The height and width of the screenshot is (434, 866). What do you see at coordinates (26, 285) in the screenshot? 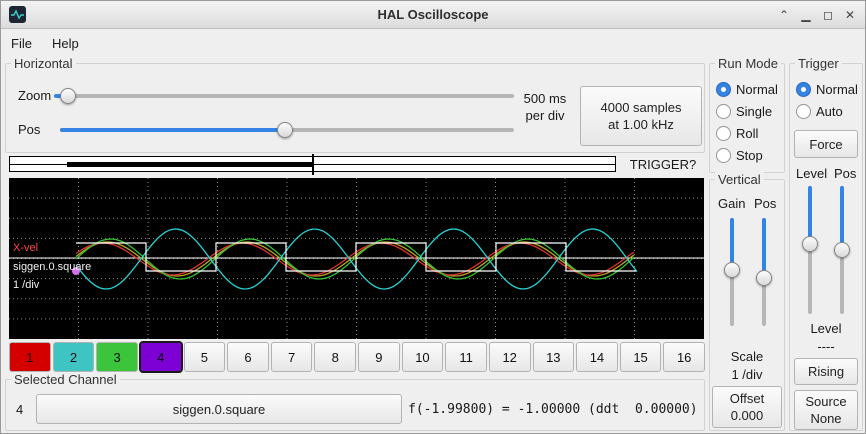
I see `scale-per-div-label: 1 /div` at bounding box center [26, 285].